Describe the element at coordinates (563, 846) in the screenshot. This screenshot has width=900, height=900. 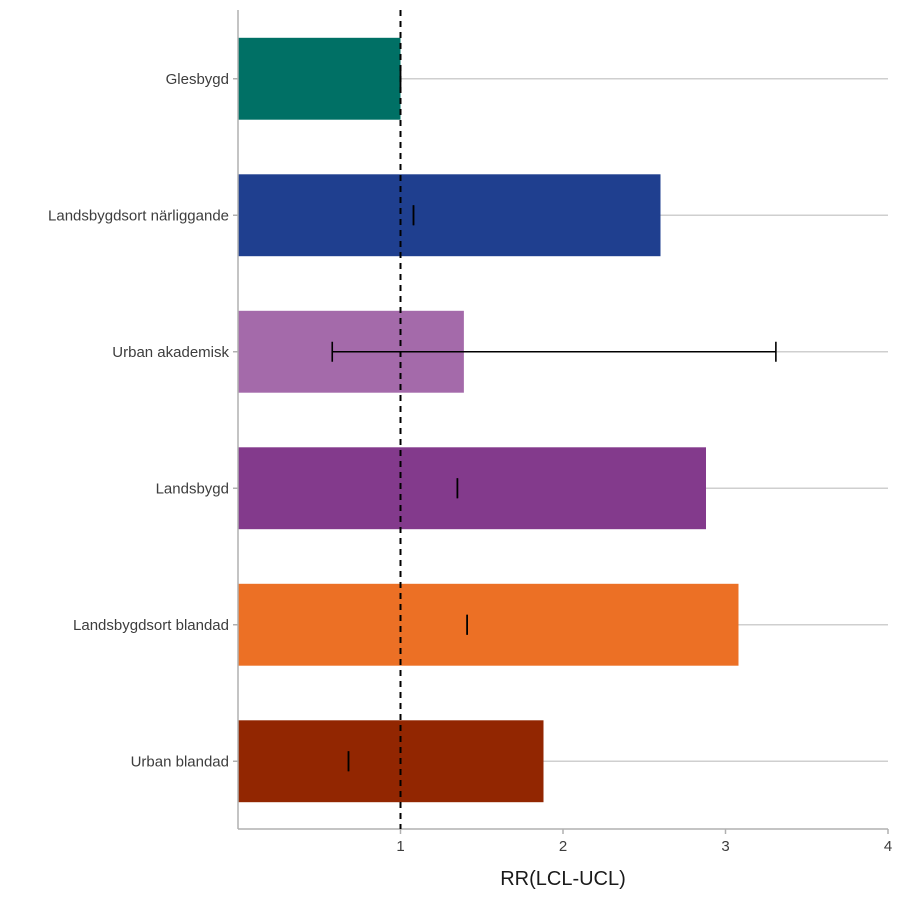
I see `x-tick-label: 2` at that location.